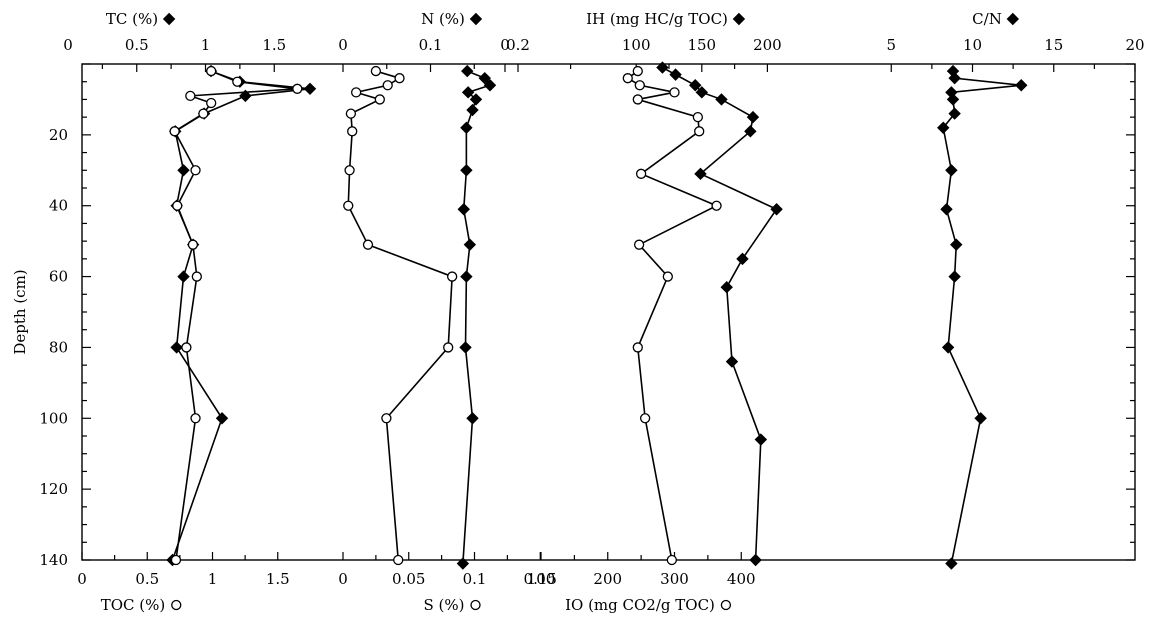 The width and height of the screenshot is (1155, 623). Describe the element at coordinates (720, 313) in the screenshot. I see `series-line-IH (mg HC/g TOC)` at that location.